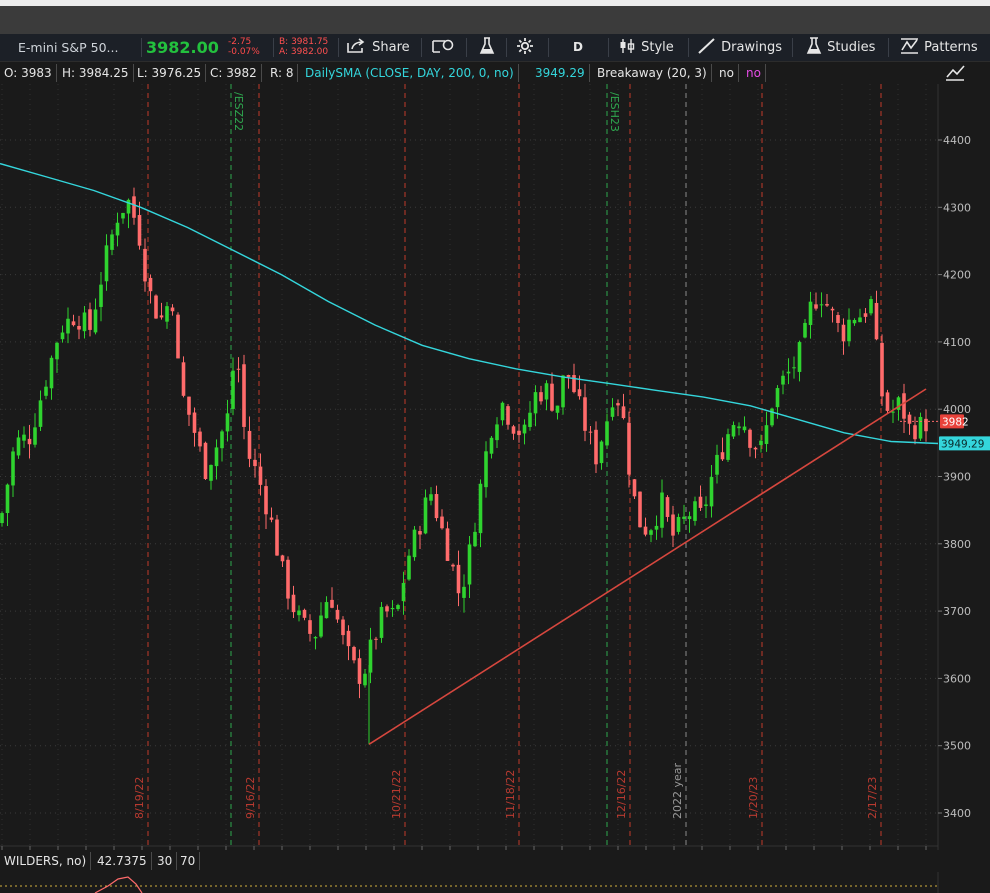 This screenshot has height=893, width=990. What do you see at coordinates (754, 73) in the screenshot?
I see `breakaway-value-2: no` at bounding box center [754, 73].